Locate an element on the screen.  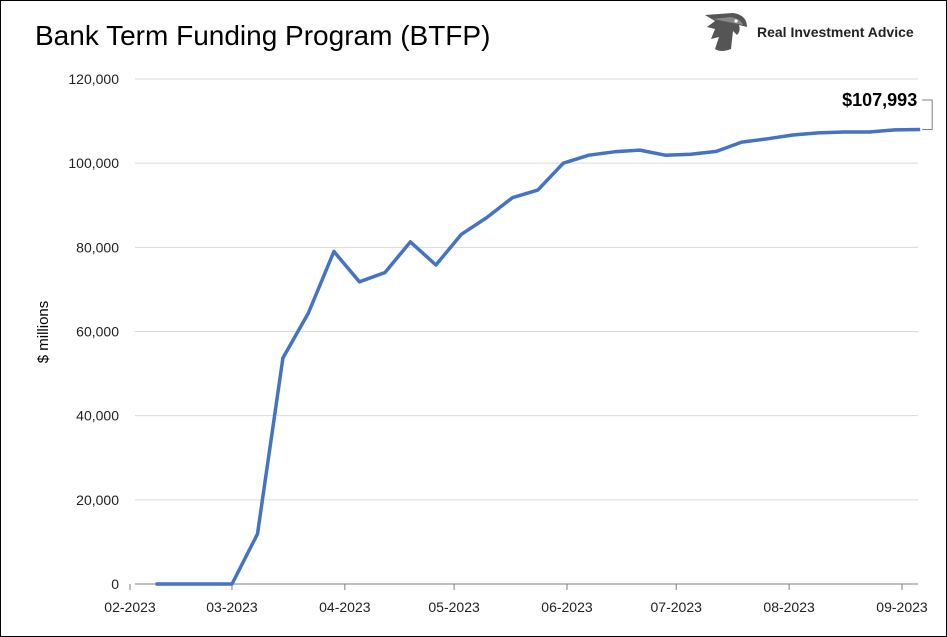
eagle-head-icon is located at coordinates (726, 32).